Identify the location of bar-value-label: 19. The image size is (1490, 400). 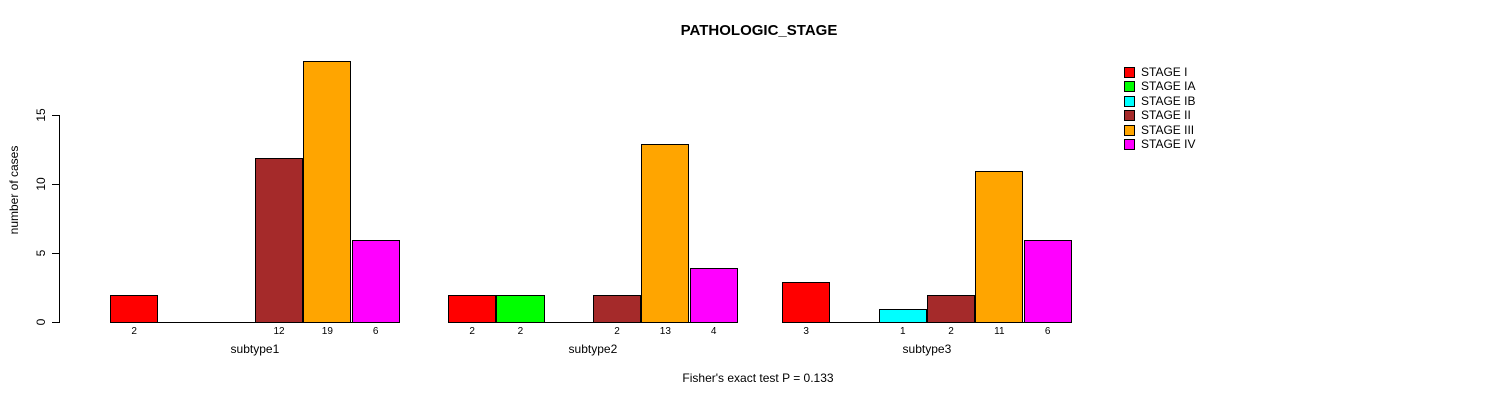
(327, 331).